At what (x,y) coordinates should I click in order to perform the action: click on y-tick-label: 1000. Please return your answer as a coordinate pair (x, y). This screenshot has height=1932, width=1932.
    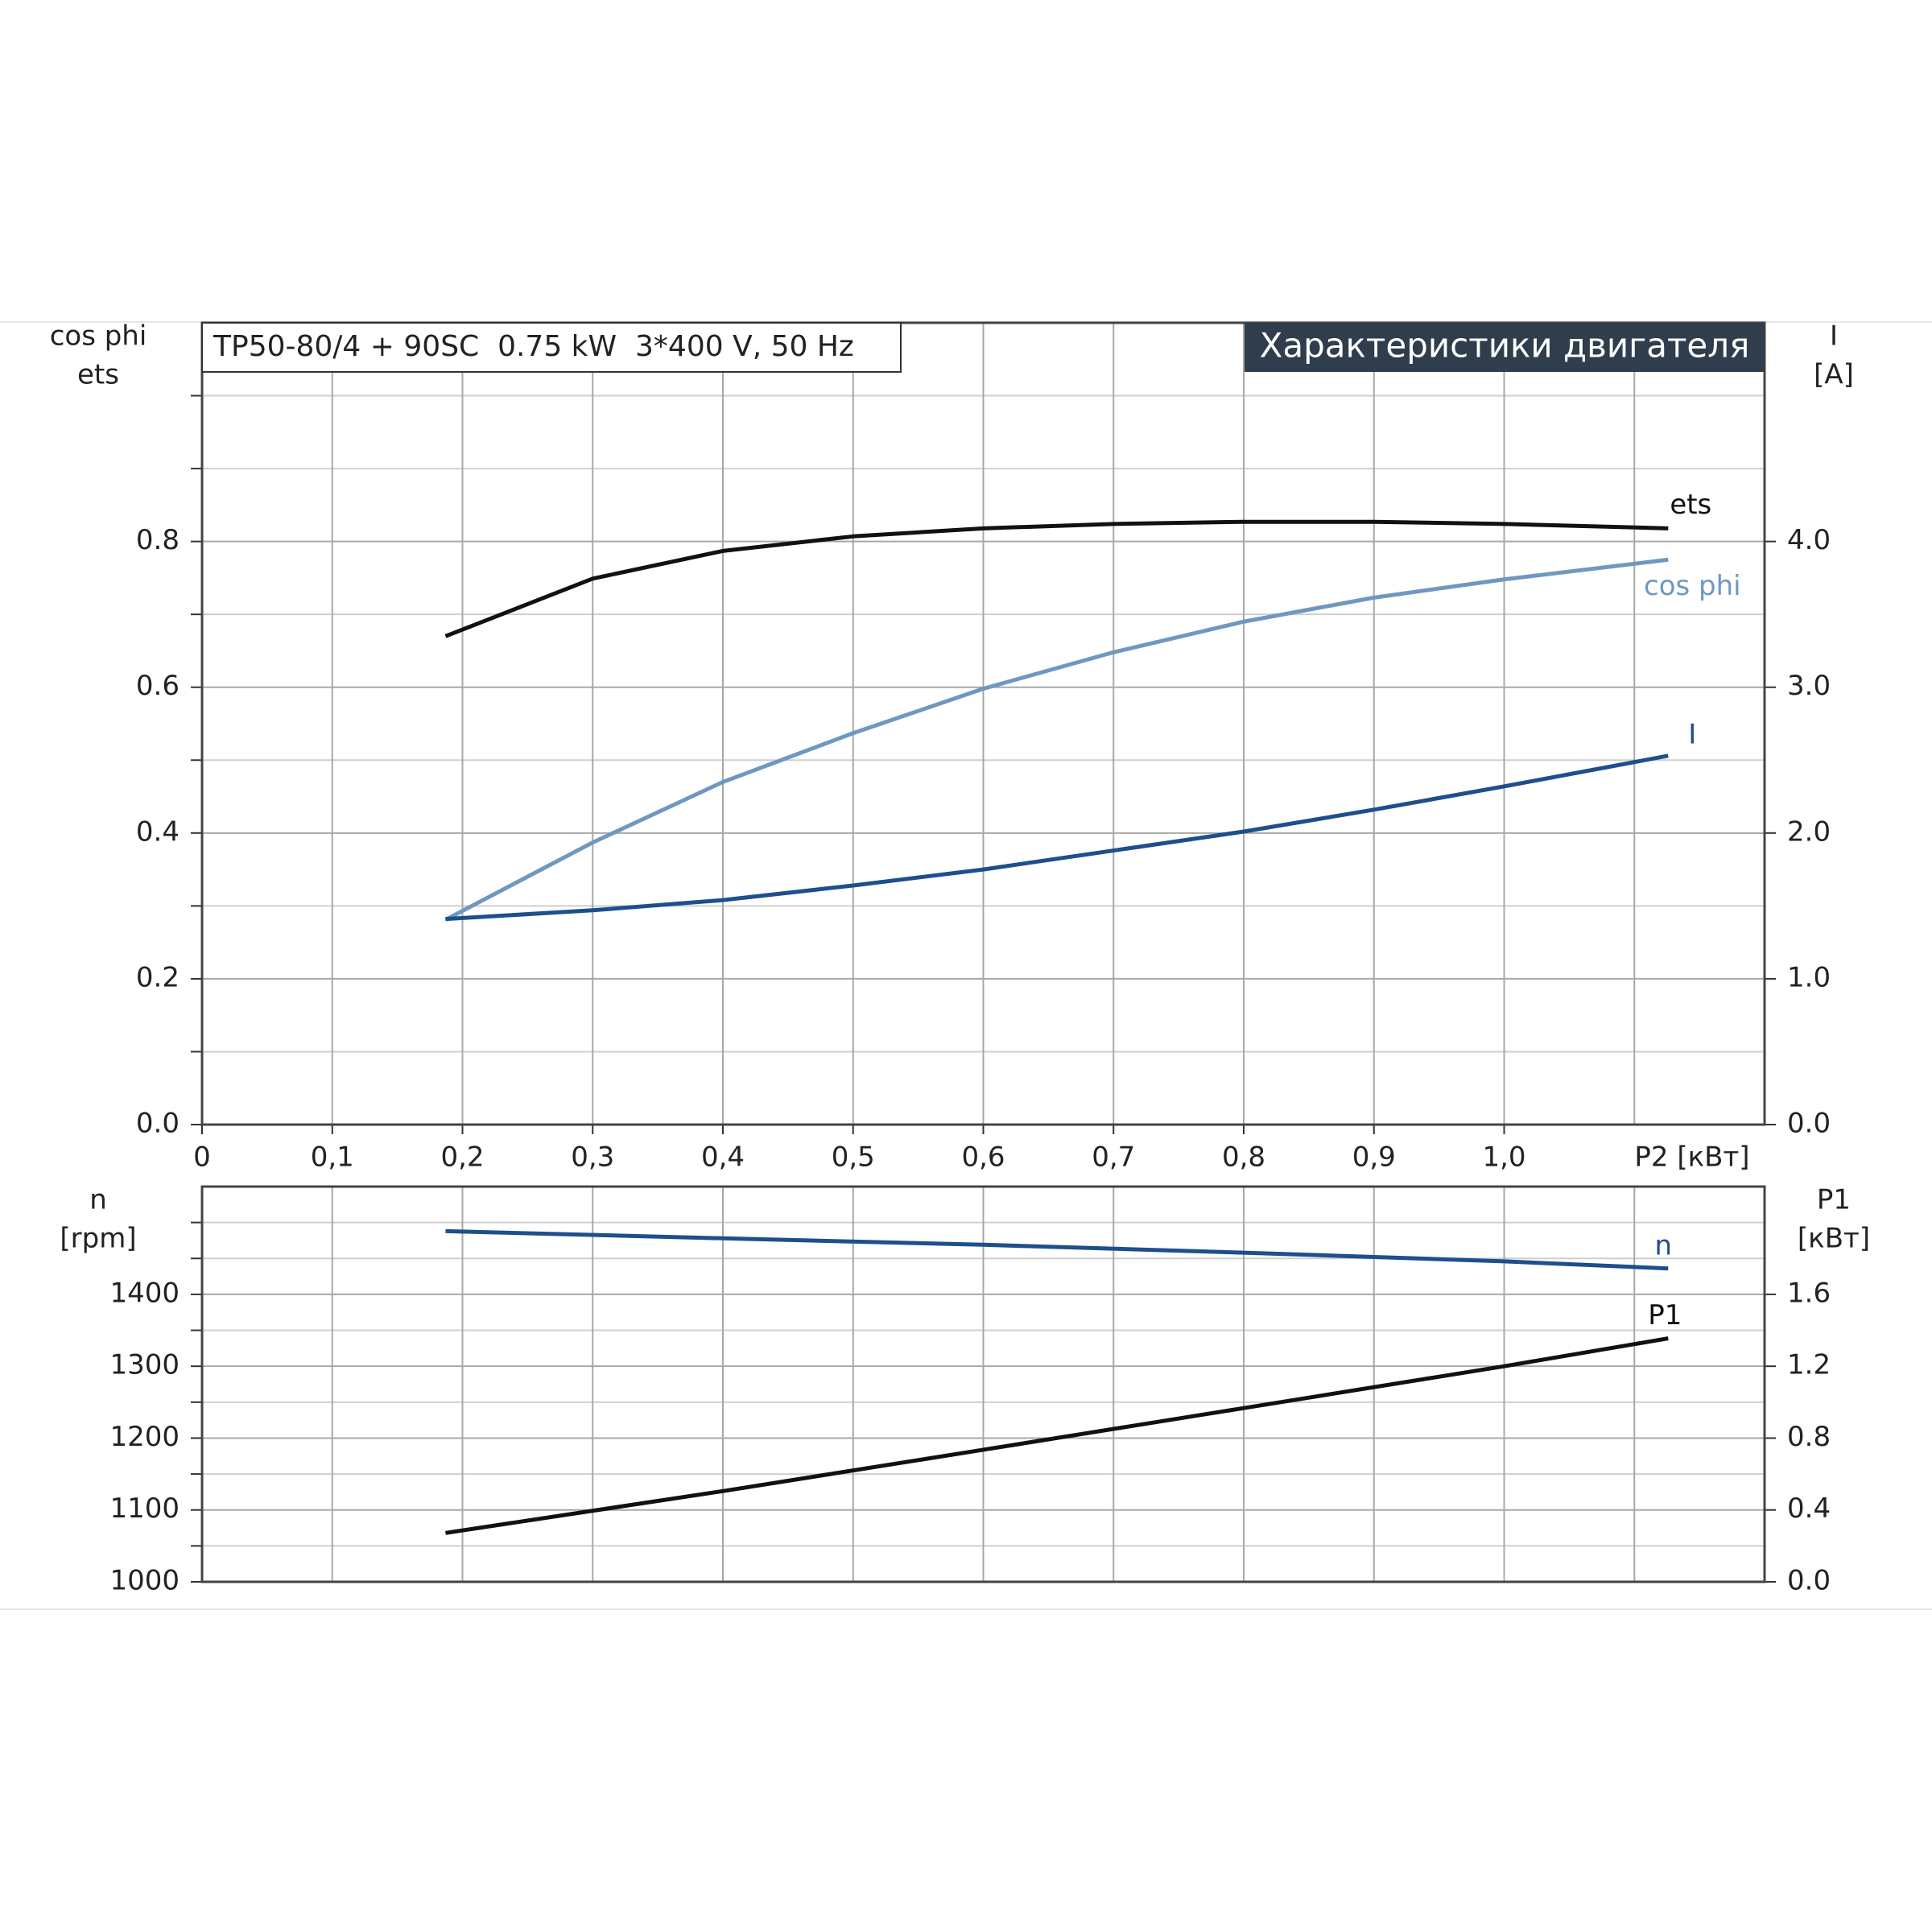
    Looking at the image, I should click on (144, 1581).